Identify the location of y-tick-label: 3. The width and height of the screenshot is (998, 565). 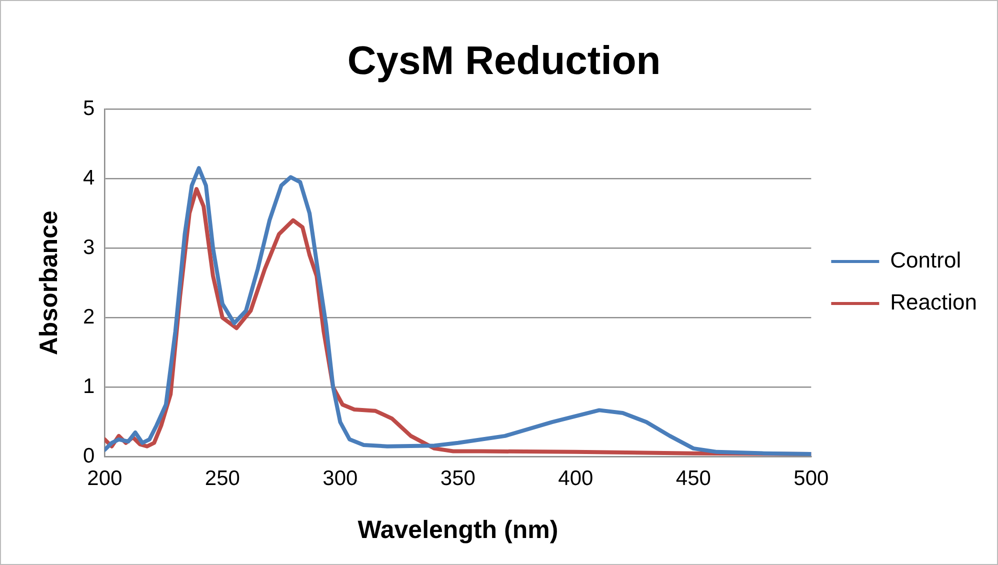
(88, 247).